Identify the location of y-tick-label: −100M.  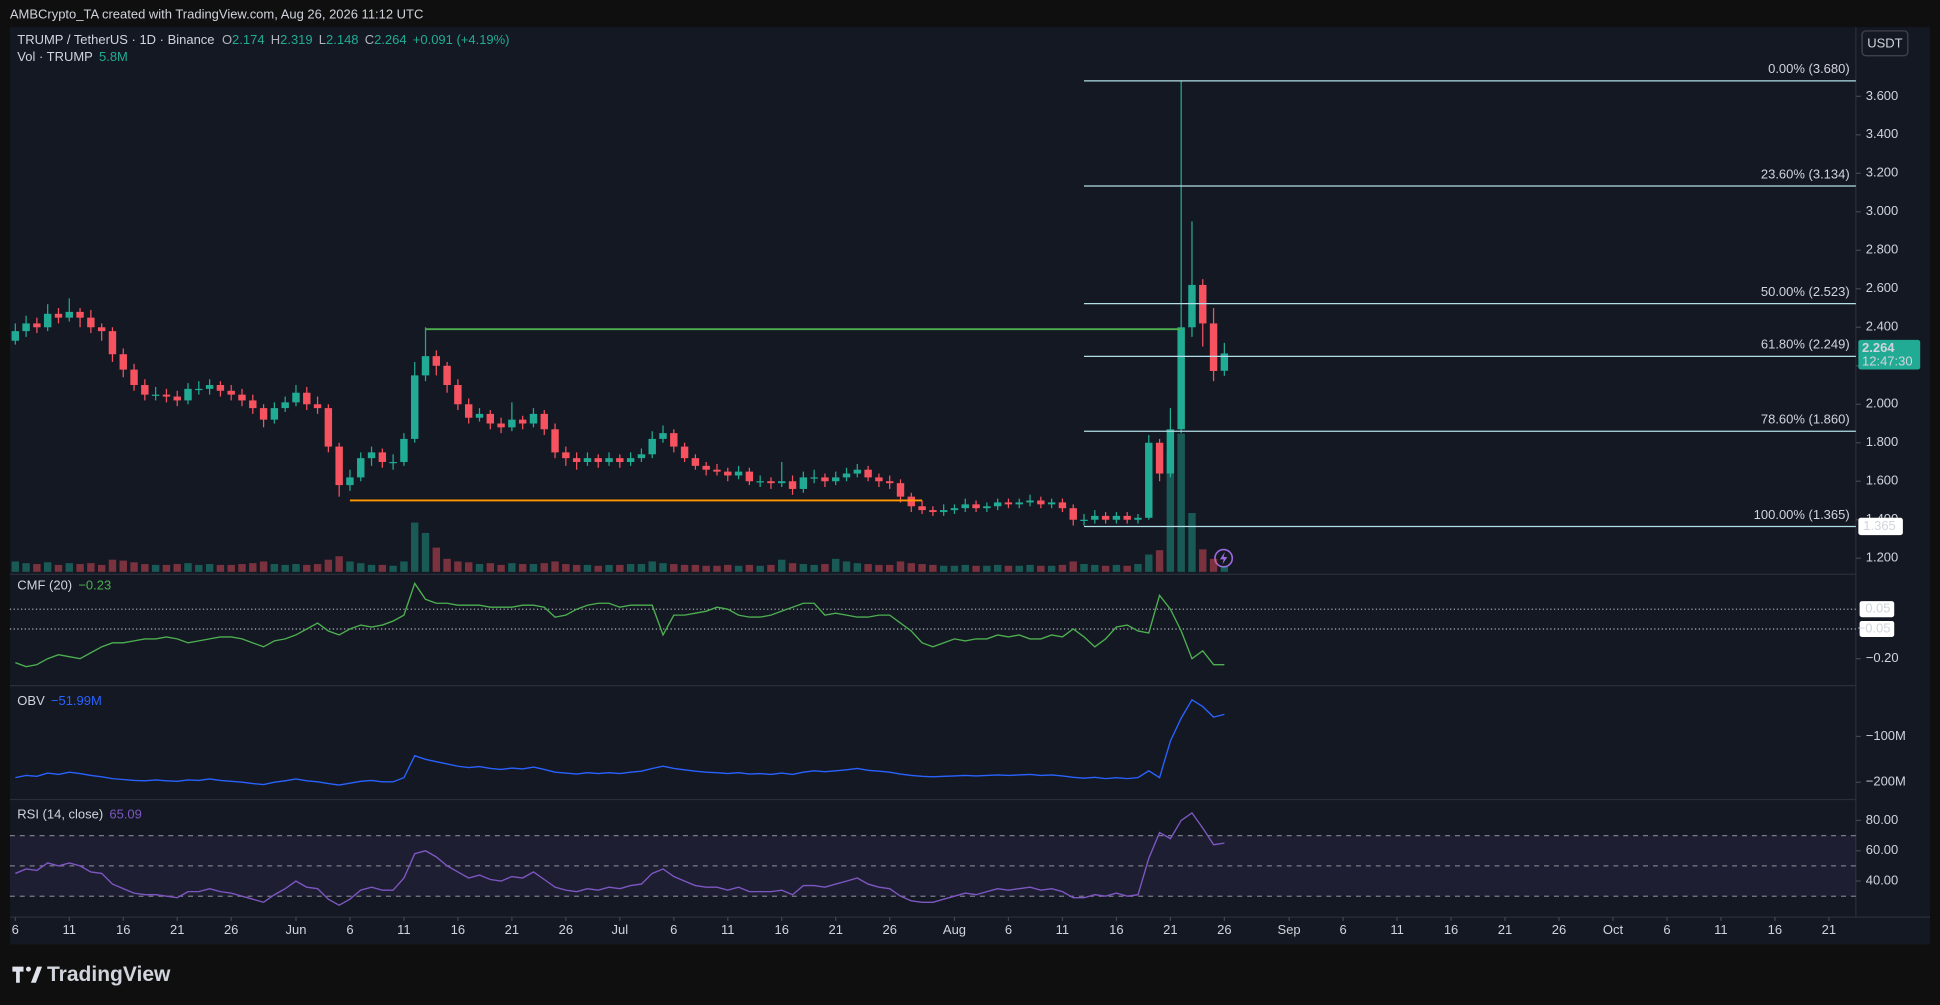
(1886, 735).